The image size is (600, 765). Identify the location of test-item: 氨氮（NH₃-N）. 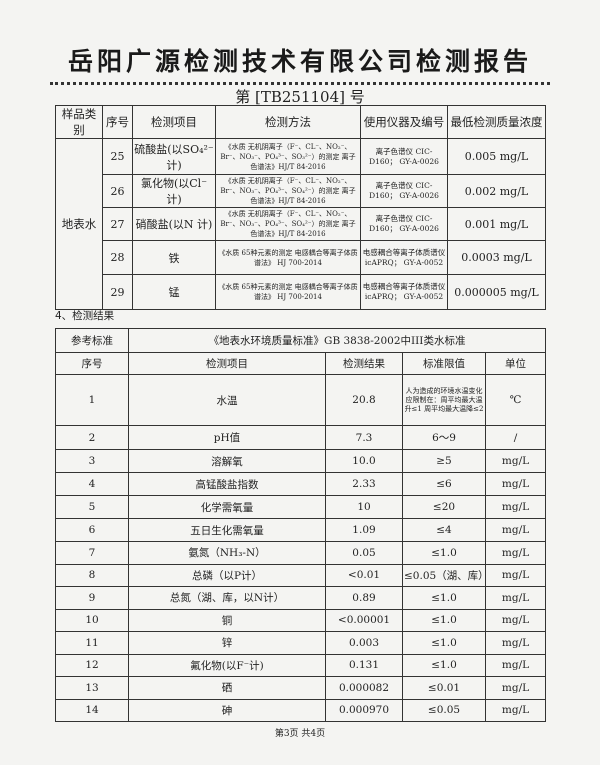
(227, 553).